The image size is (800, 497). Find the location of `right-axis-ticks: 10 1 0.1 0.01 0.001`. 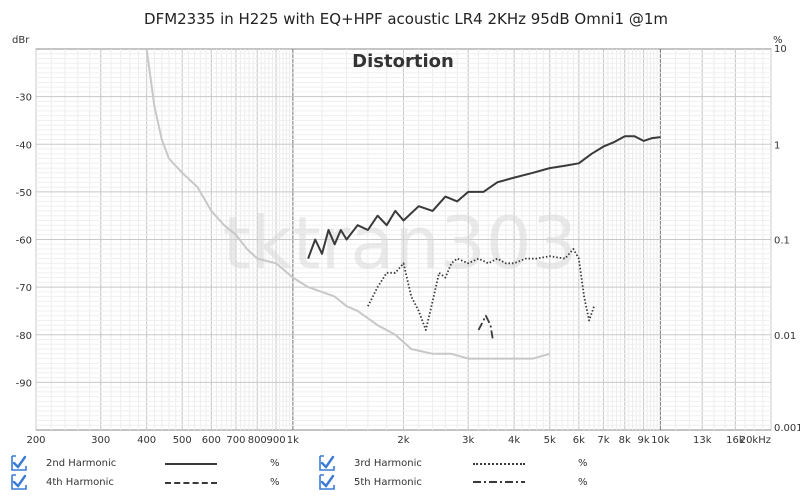

right-axis-ticks: 10 1 0.1 0.01 0.001 is located at coordinates (787, 239).